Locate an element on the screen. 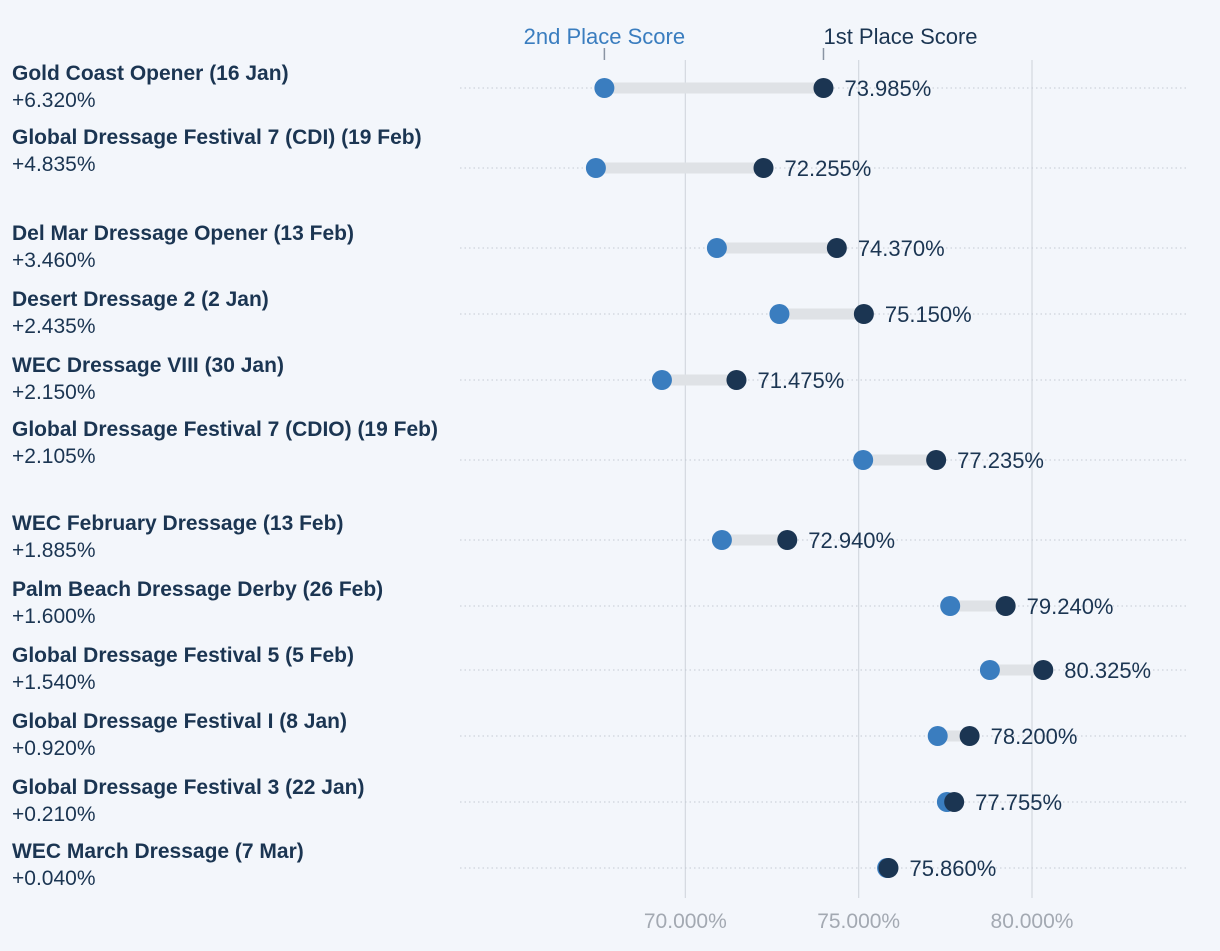 The height and width of the screenshot is (951, 1220). dumbbell-row: 75.860% is located at coordinates (936, 868).